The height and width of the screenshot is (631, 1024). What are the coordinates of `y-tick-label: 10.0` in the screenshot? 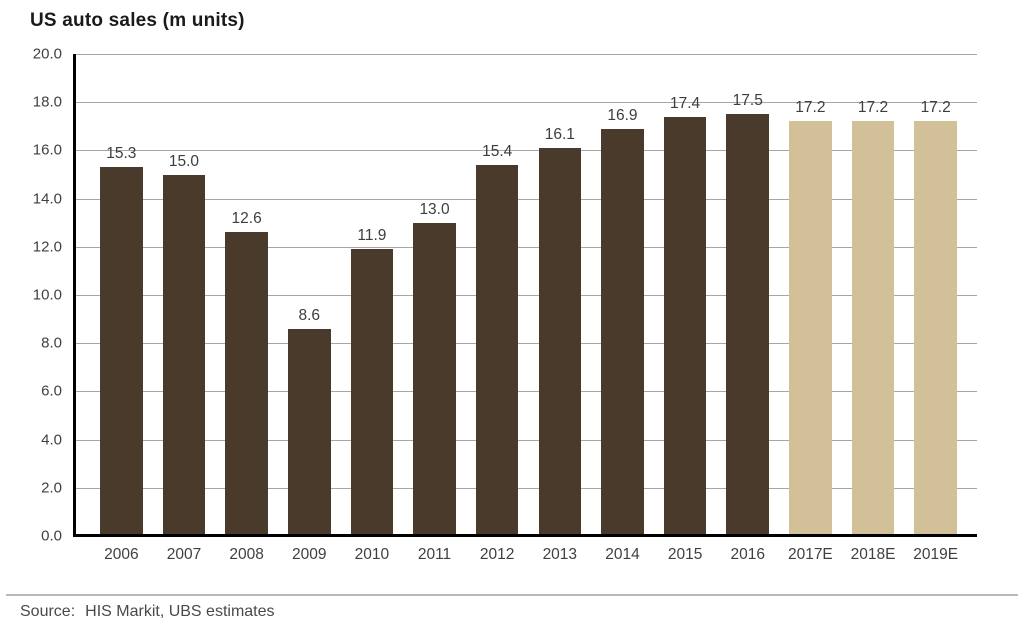 It's located at (47, 295).